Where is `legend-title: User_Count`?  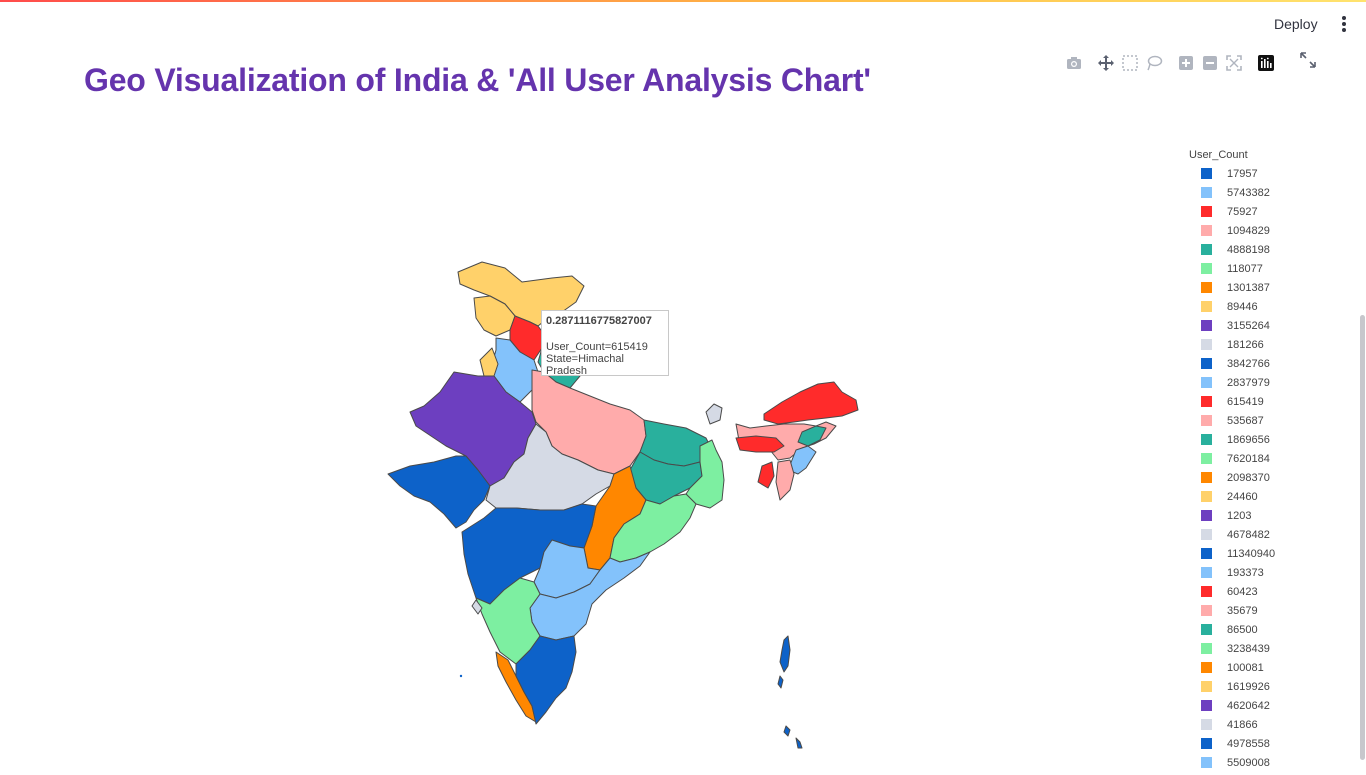 legend-title: User_Count is located at coordinates (1218, 155).